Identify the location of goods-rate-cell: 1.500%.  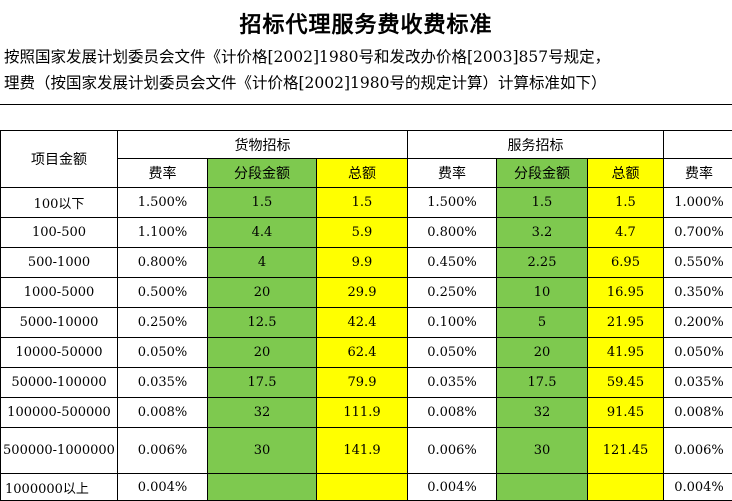
(163, 203).